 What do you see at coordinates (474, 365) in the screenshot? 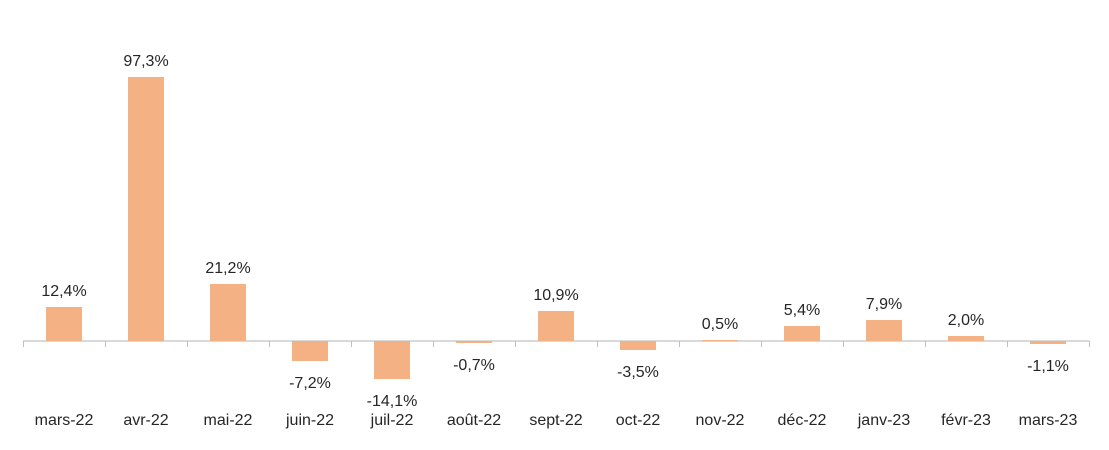
I see `value-label-août-22: -0,7%` at bounding box center [474, 365].